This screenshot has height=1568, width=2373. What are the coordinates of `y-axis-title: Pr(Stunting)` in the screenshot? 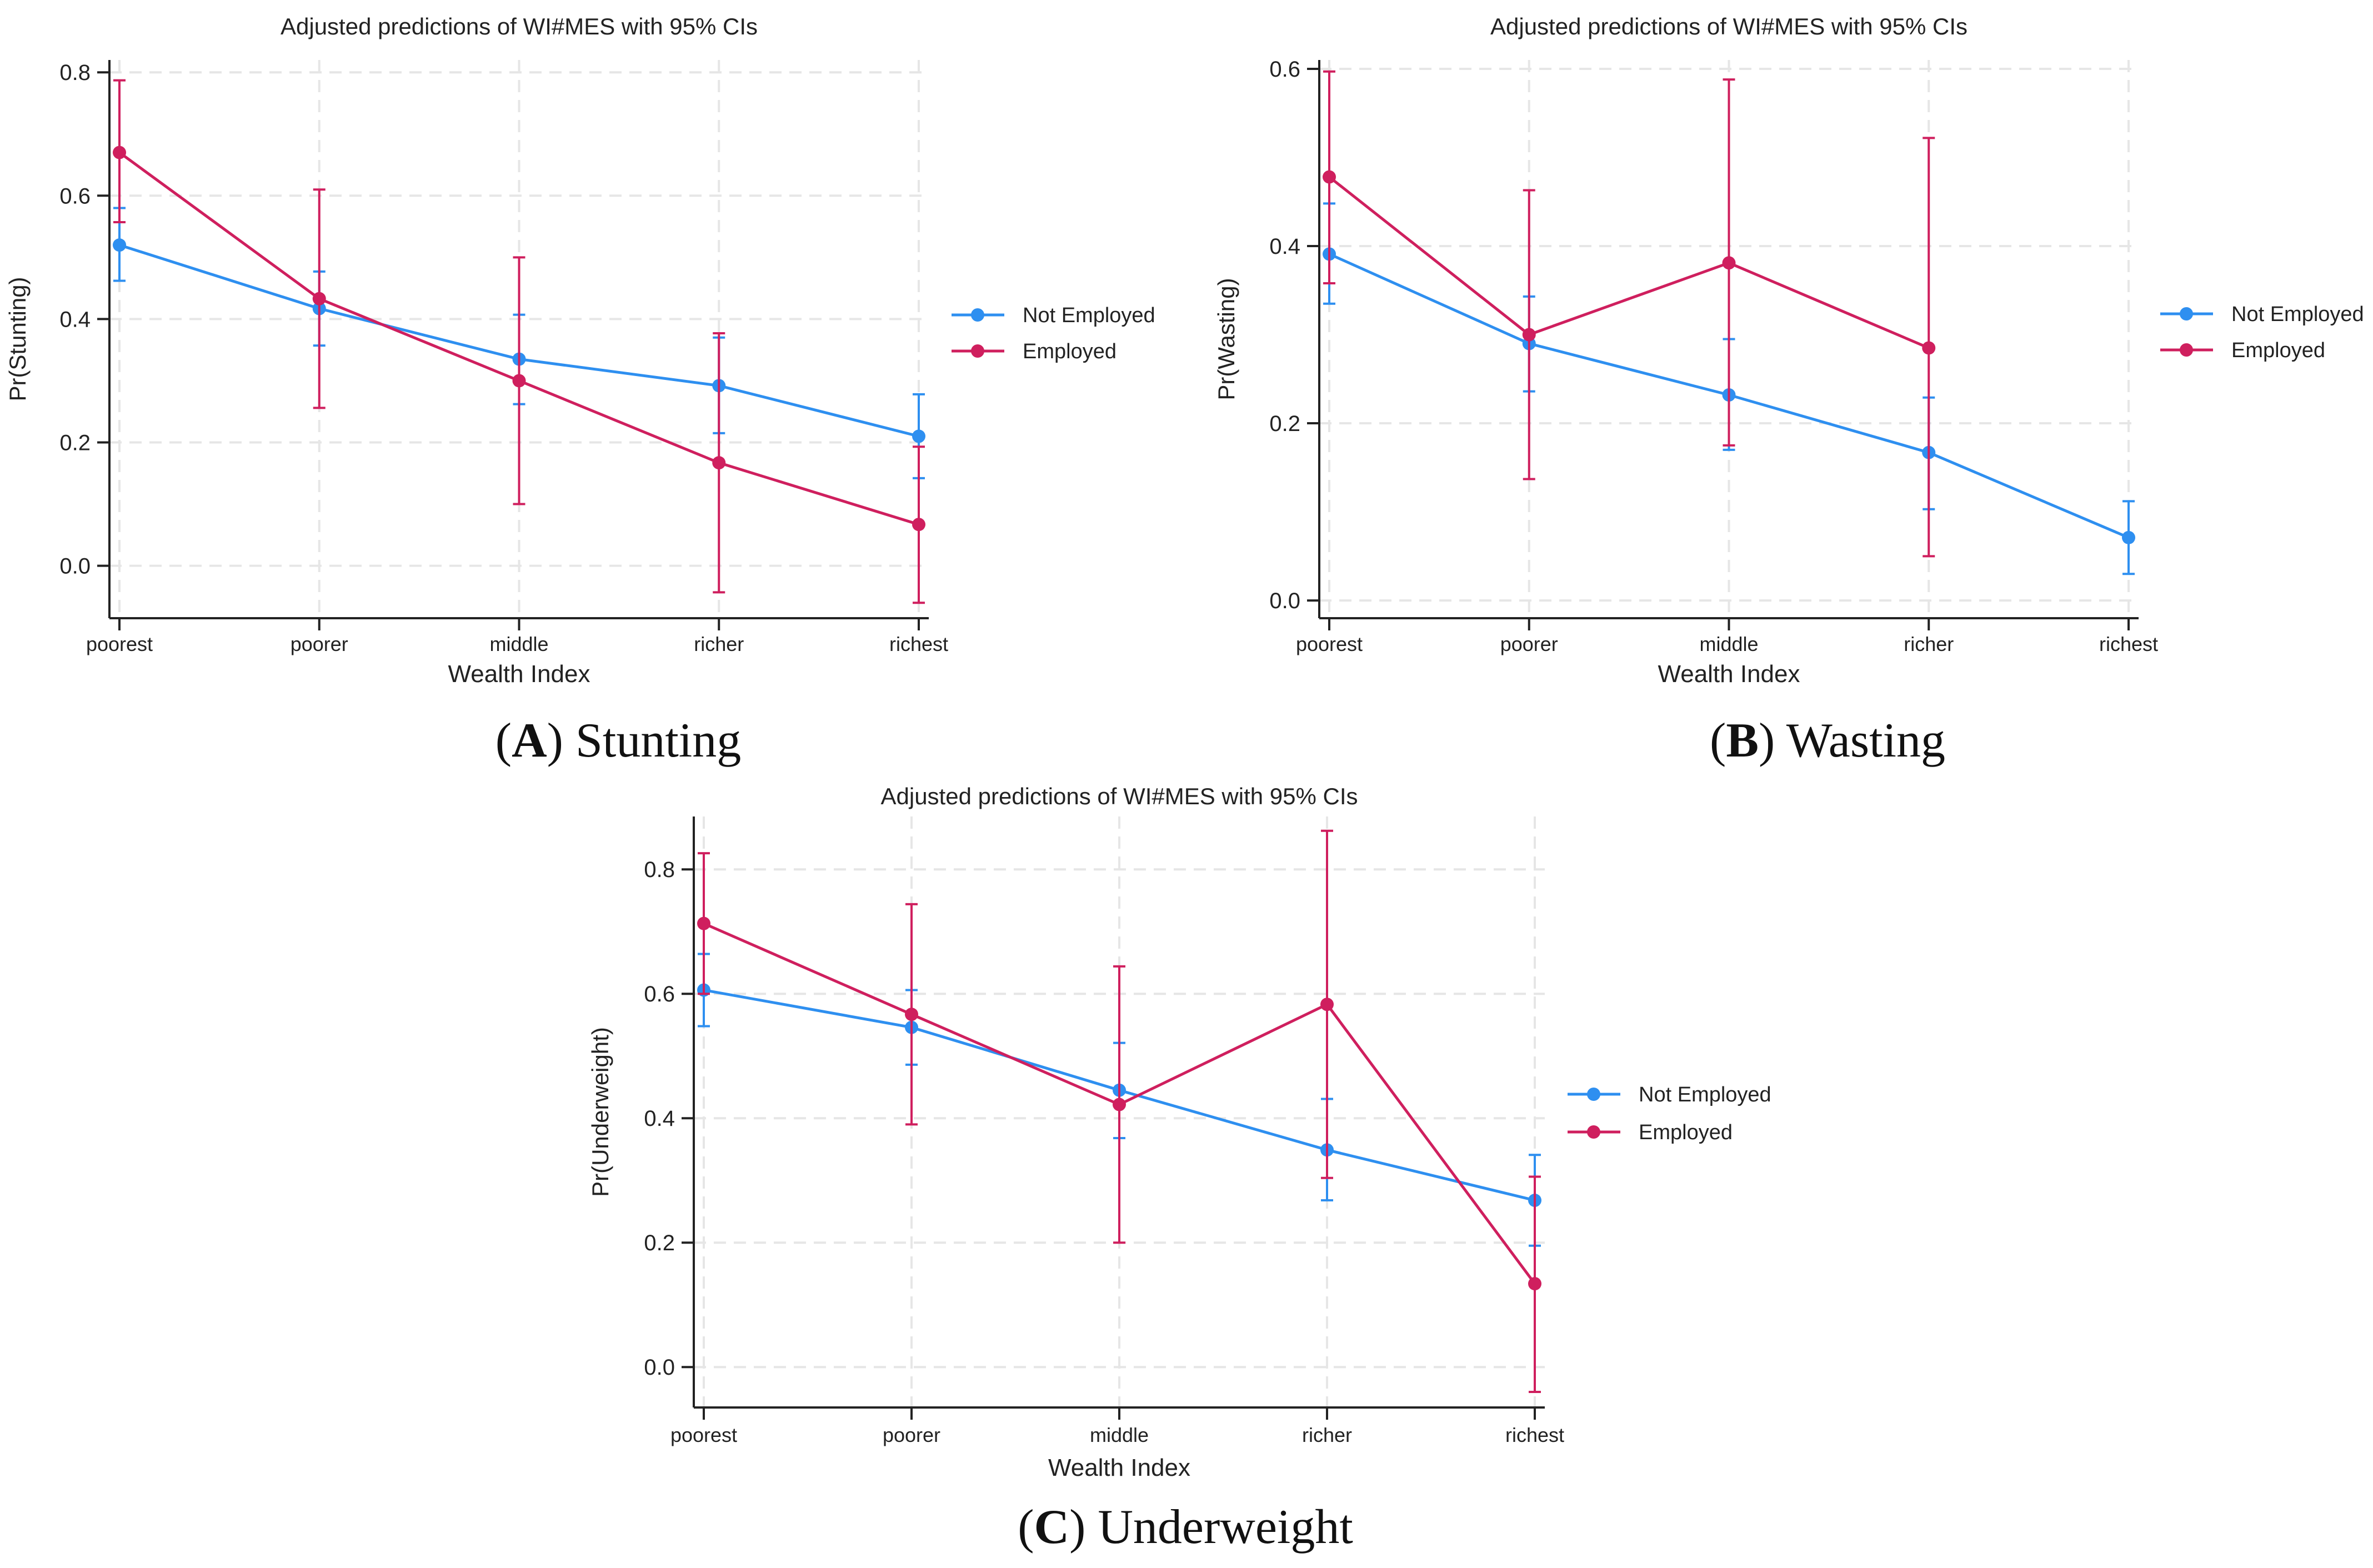 It's located at (17, 339).